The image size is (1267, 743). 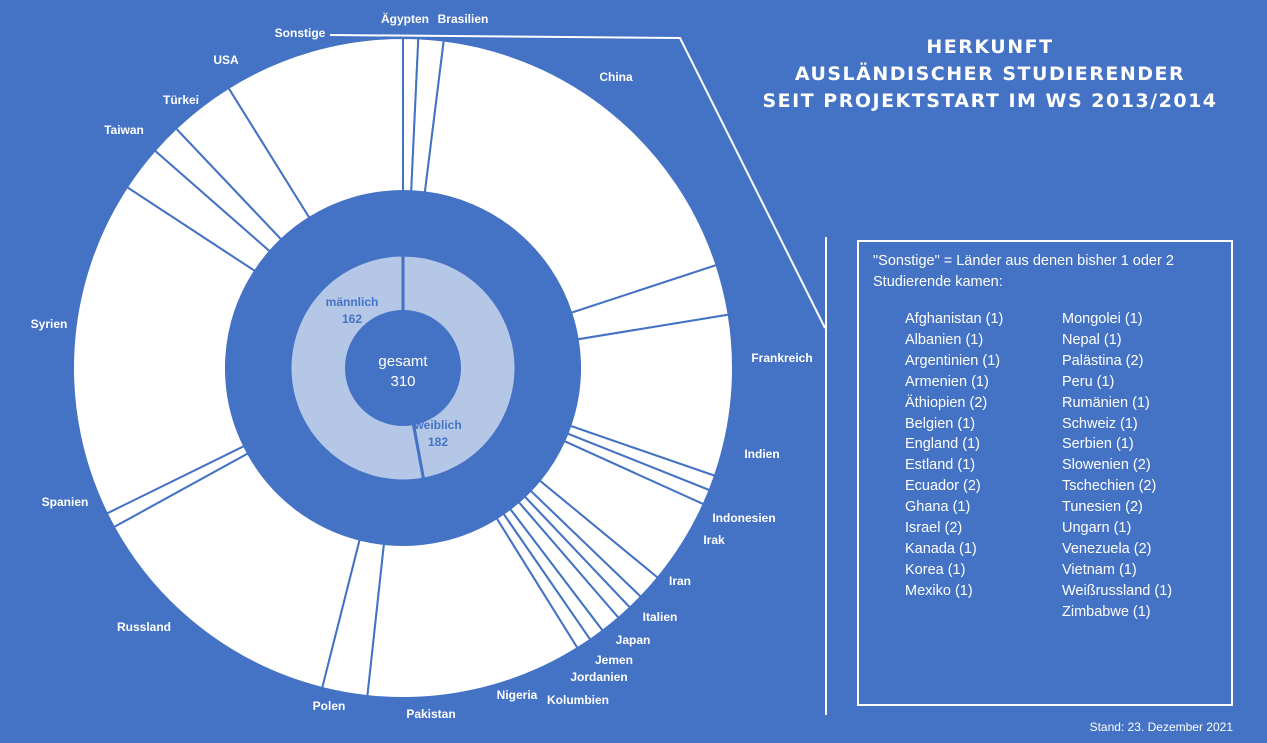 I want to click on label-maennlich: männlich, so click(x=352, y=302).